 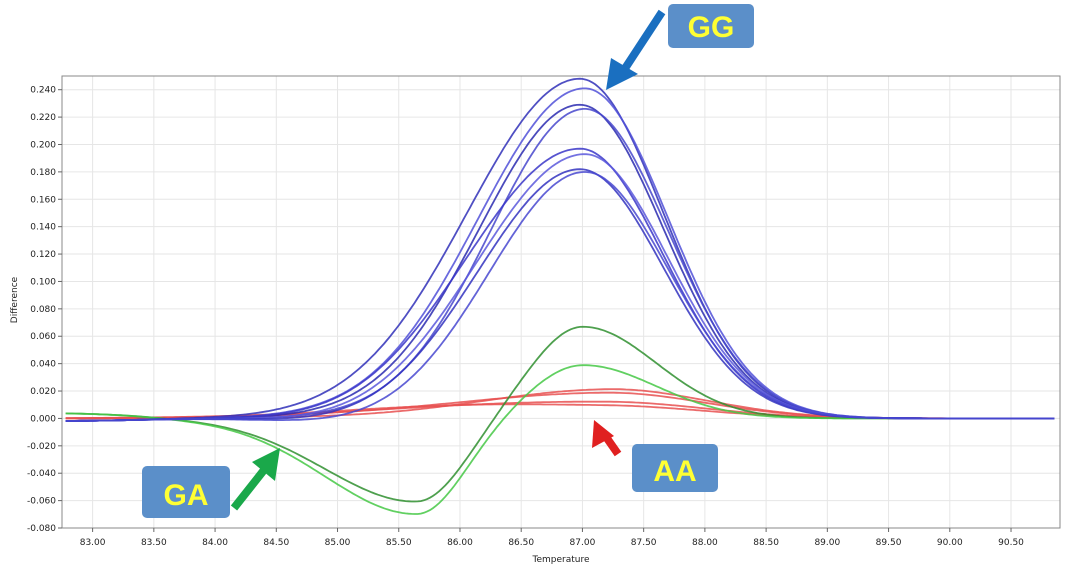 What do you see at coordinates (43, 392) in the screenshot?
I see `y-tick-label: 0.020` at bounding box center [43, 392].